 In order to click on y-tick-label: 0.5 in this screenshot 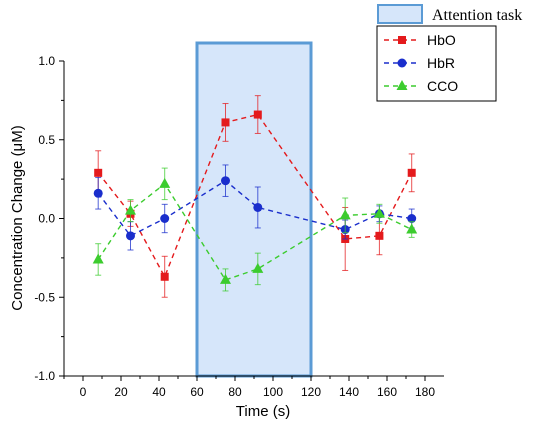, I will do `click(46, 140)`.